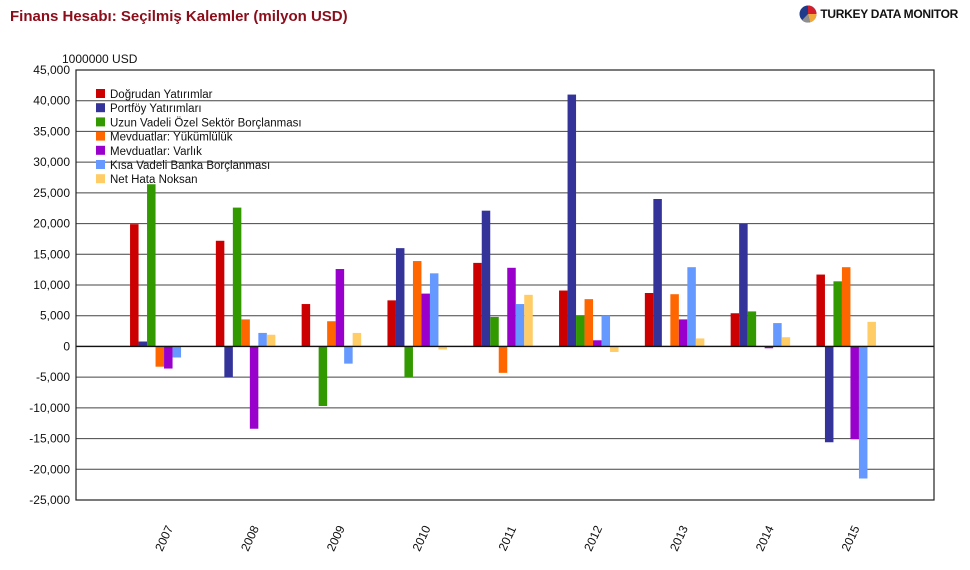 This screenshot has height=570, width=970. Describe the element at coordinates (507, 538) in the screenshot. I see `x-axis-ticks: 2007 2008 2009 2010 2011 2012 2013 2014 2015` at that location.